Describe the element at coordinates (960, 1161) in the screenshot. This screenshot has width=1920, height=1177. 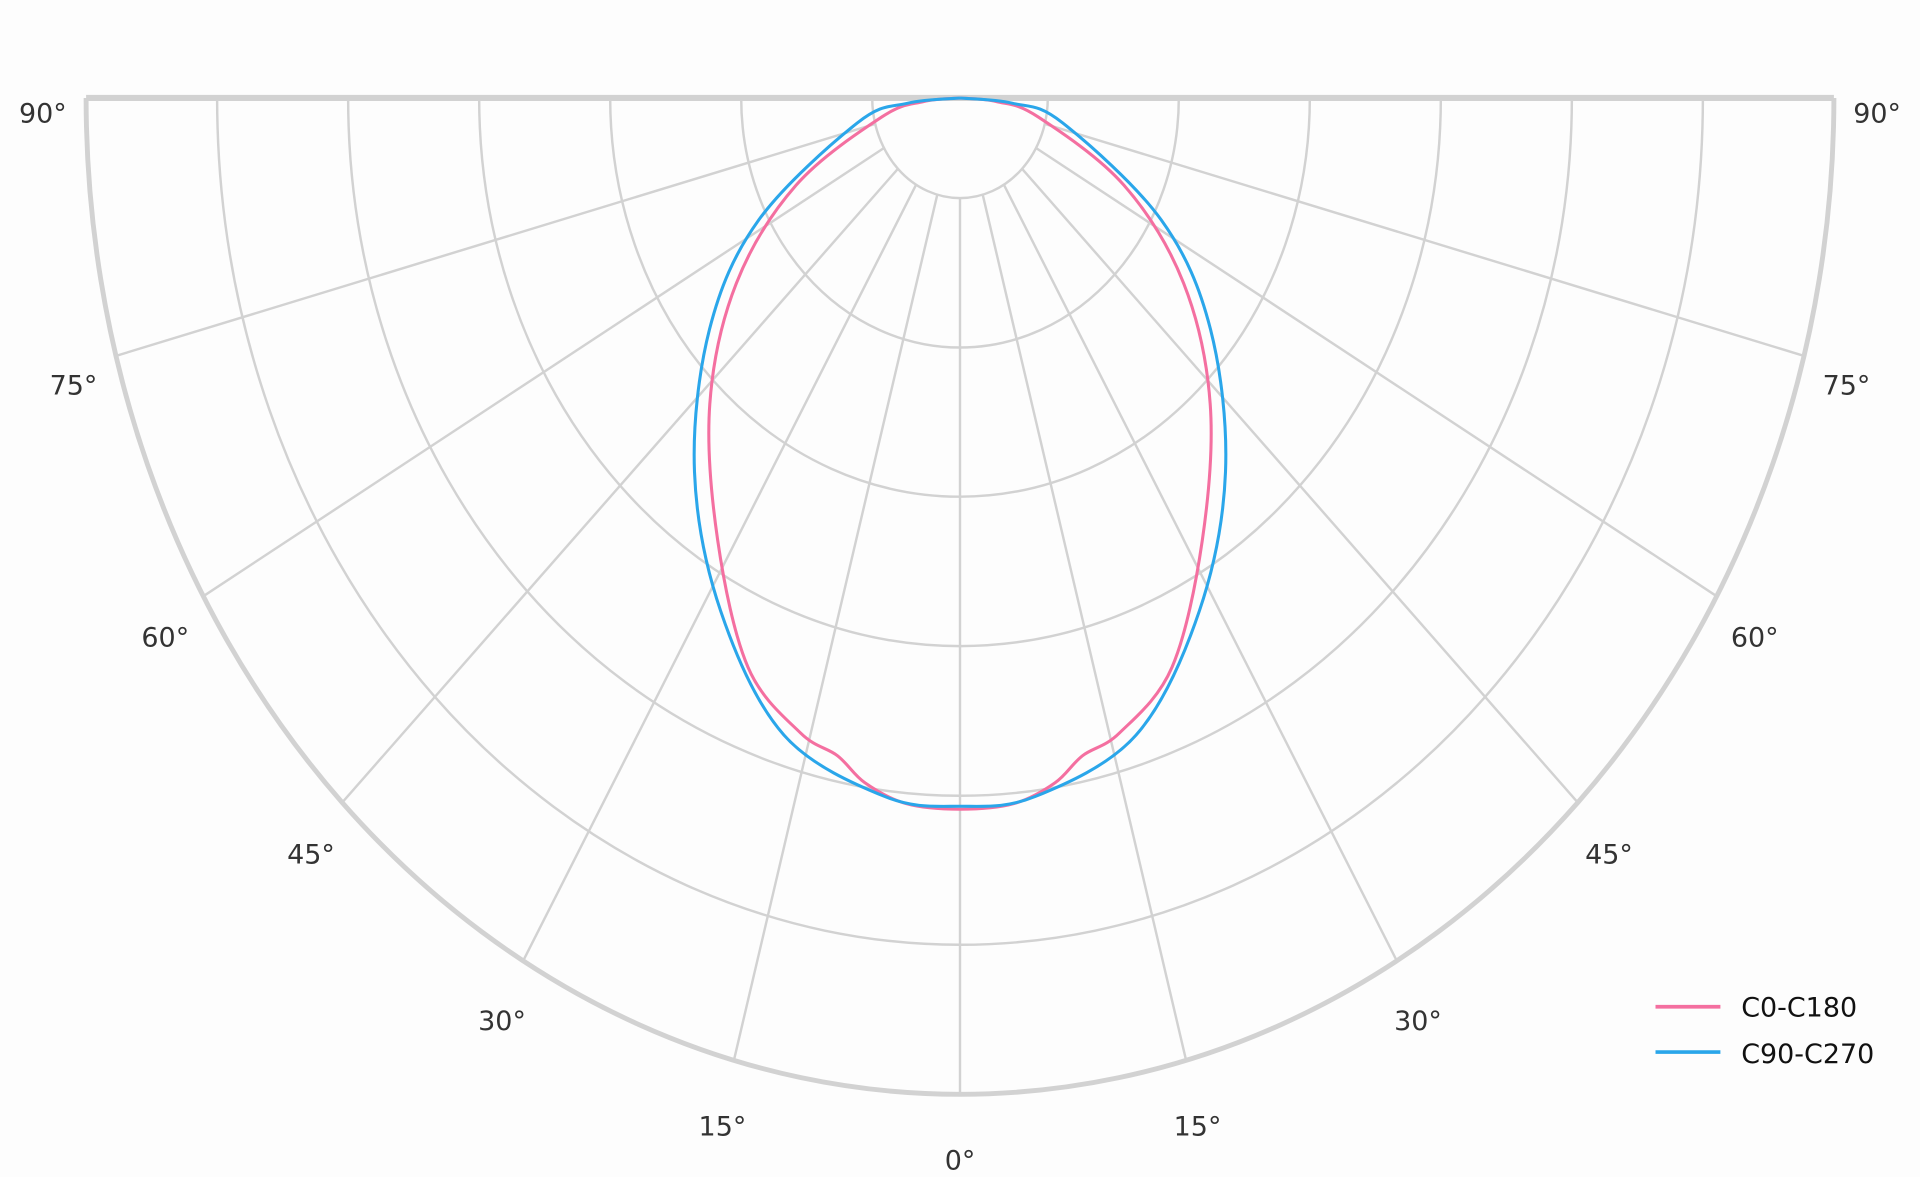
I see `theta-tick-label: 0°` at that location.